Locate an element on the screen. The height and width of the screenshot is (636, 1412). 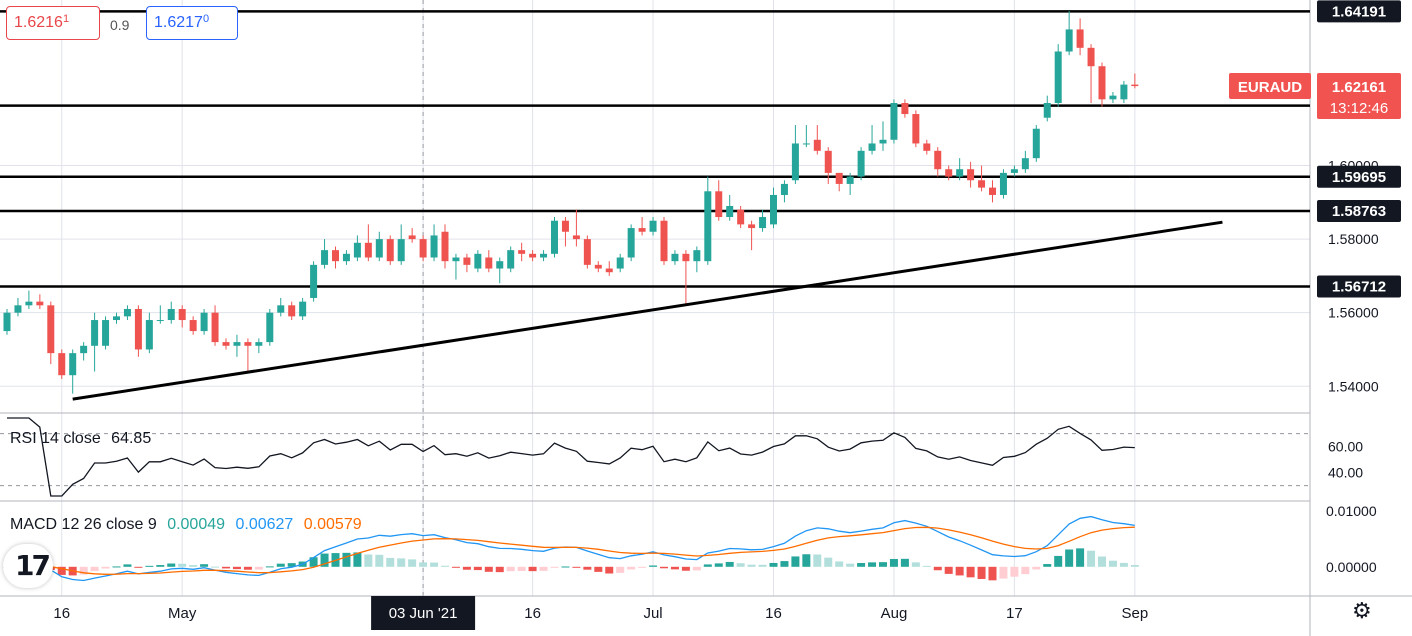
ask-price-box: 1.62170 is located at coordinates (192, 23).